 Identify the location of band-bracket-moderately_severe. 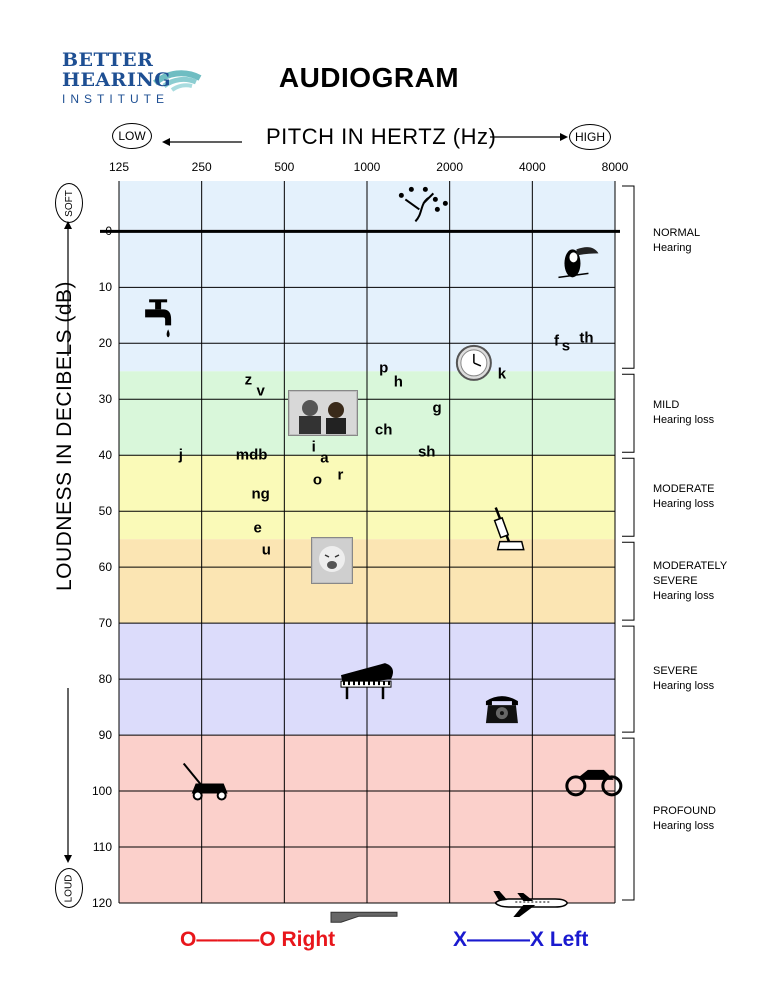
(628, 581).